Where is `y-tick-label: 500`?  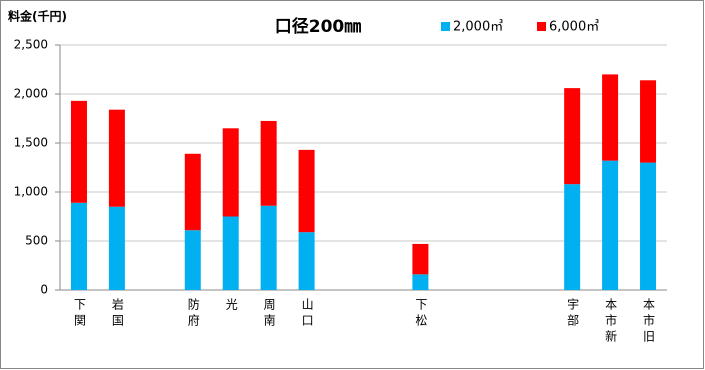 y-tick-label: 500 is located at coordinates (36, 241).